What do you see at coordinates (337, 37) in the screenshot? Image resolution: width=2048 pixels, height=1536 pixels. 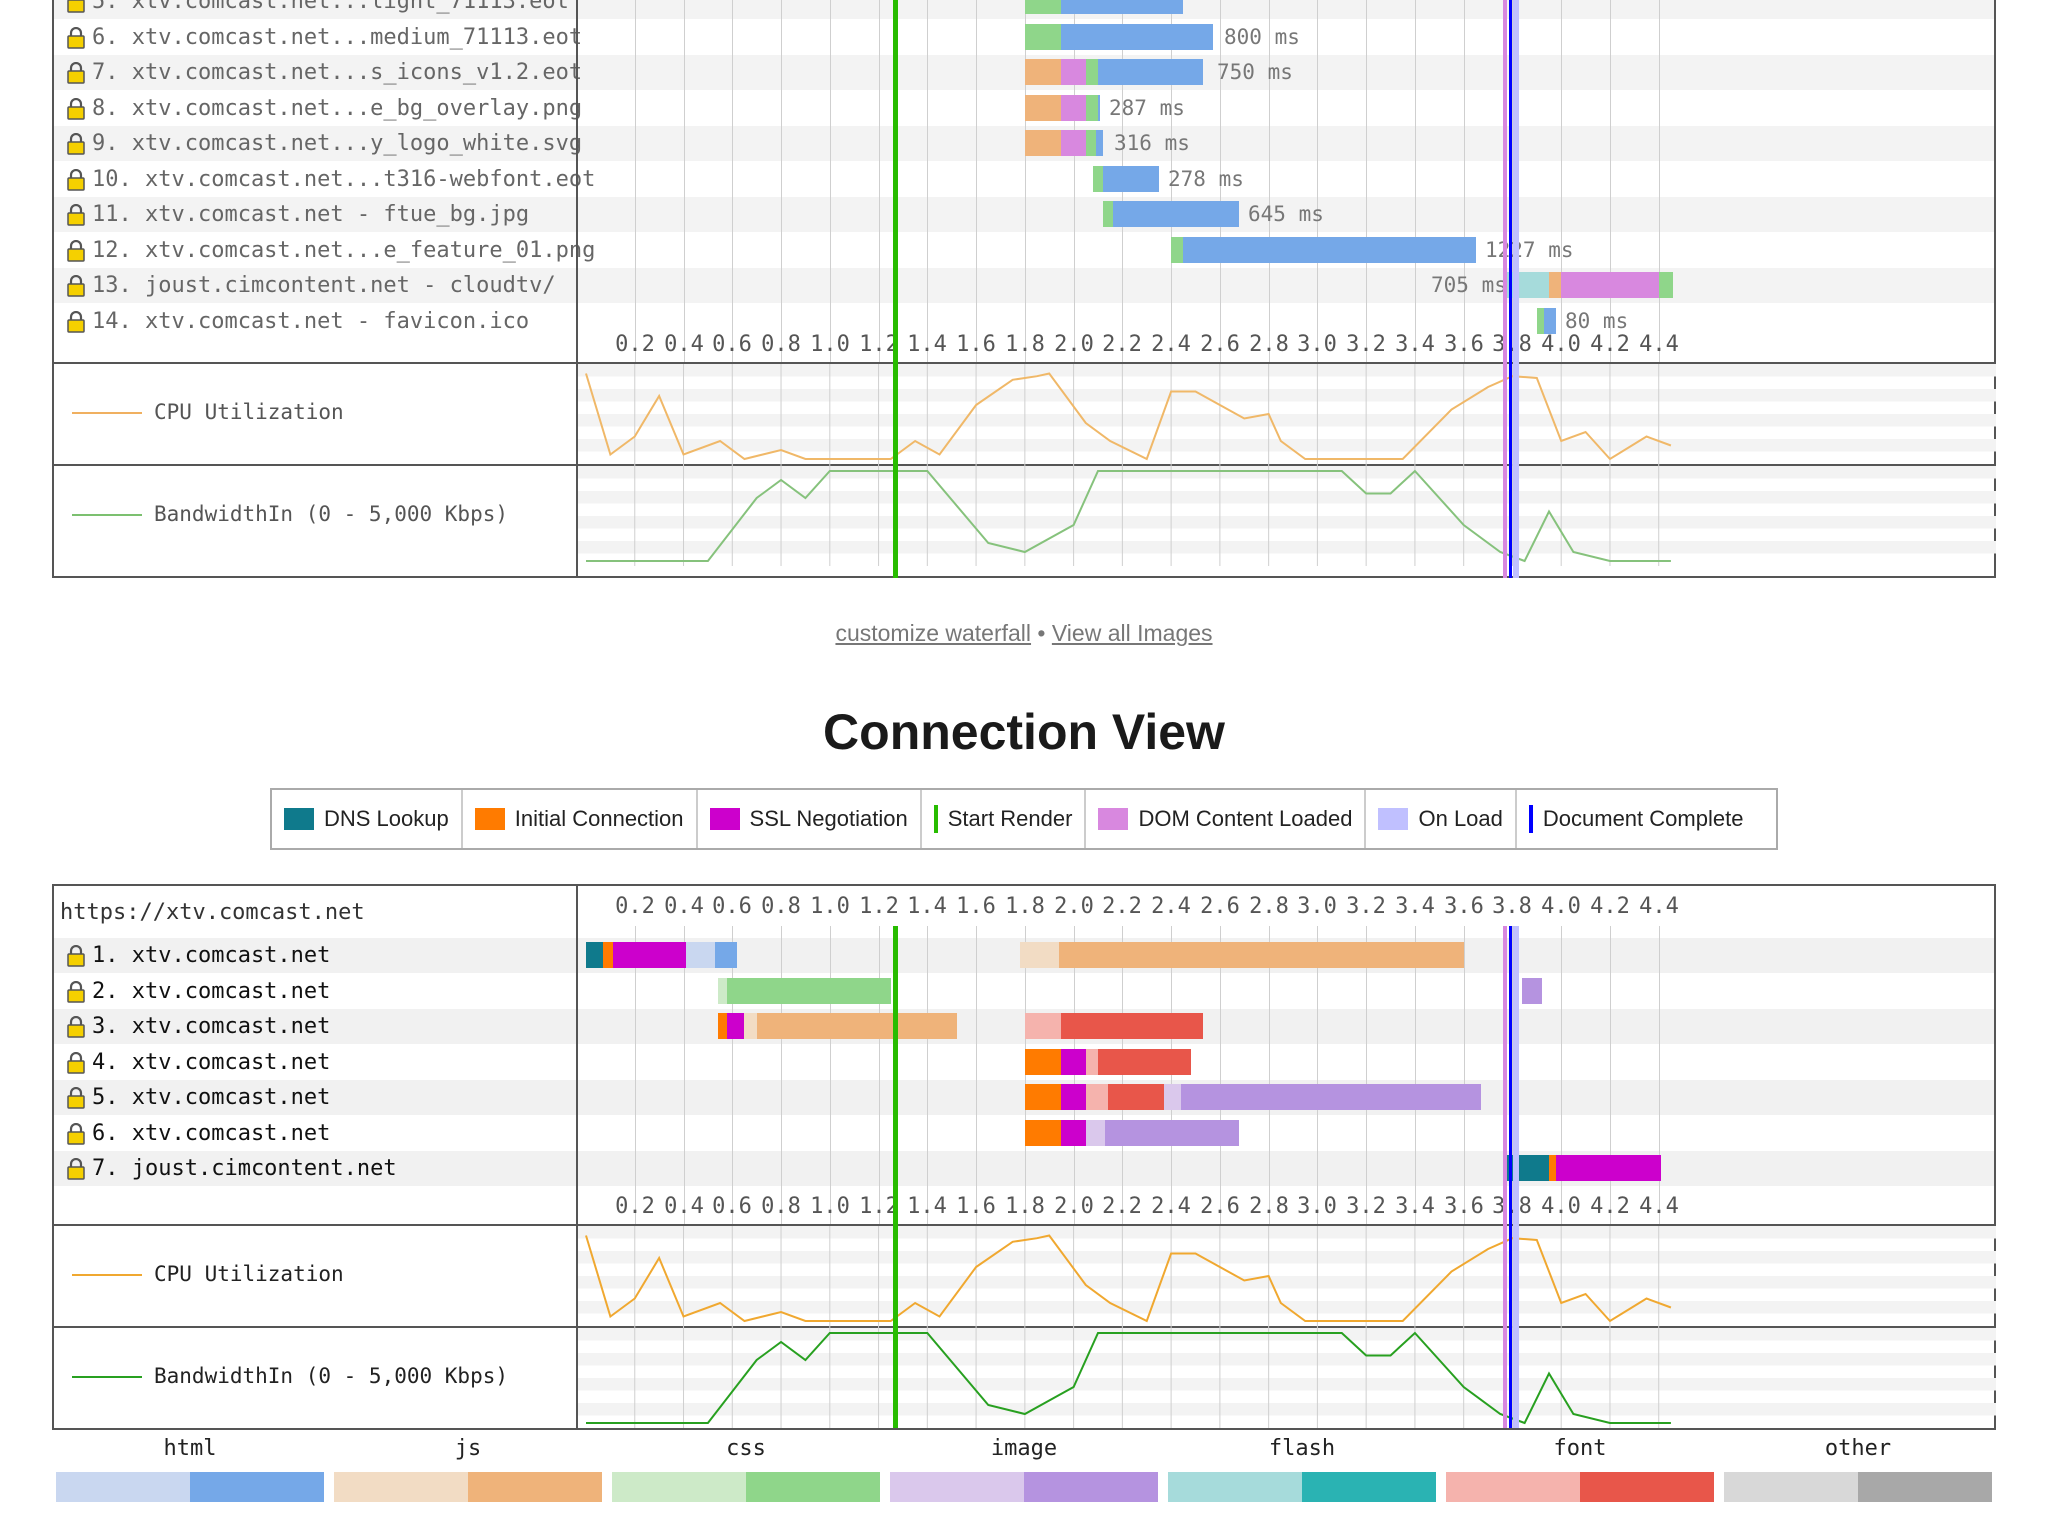 I see `request-url: 6. xtv.comcast.net...medium_71113.eot` at bounding box center [337, 37].